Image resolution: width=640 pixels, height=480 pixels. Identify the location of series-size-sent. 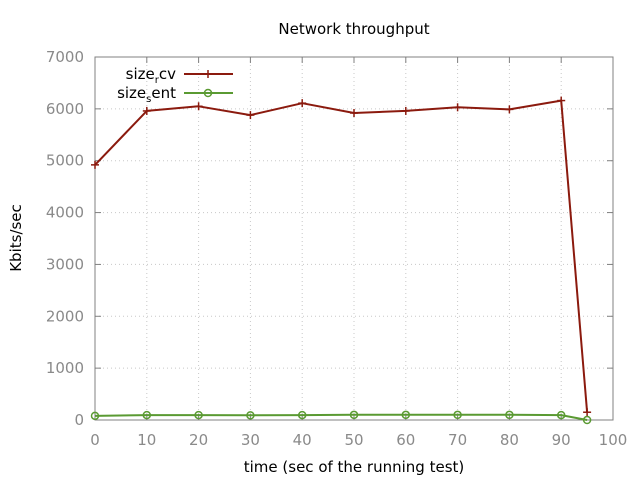
(341, 417).